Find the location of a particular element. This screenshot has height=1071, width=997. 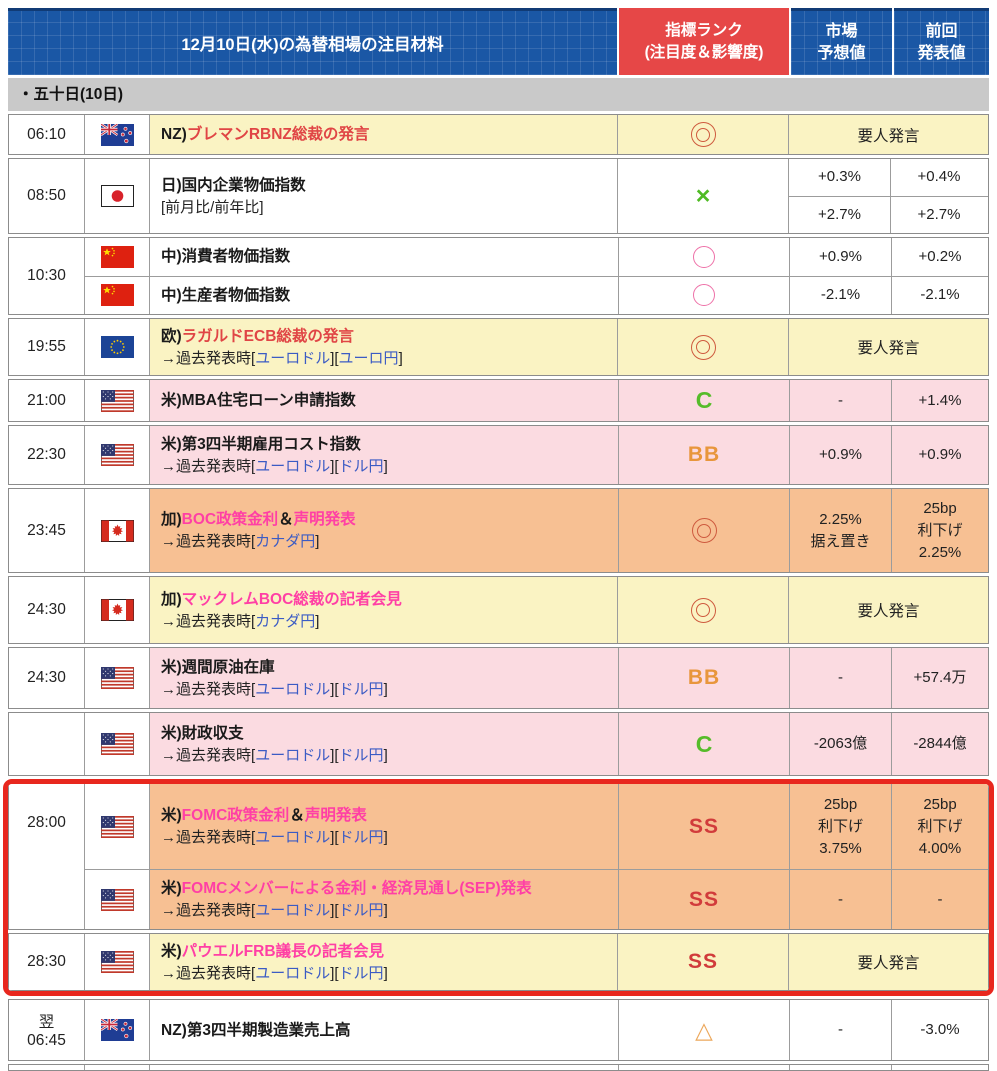

forecast-cell: +0.3% is located at coordinates (840, 177).